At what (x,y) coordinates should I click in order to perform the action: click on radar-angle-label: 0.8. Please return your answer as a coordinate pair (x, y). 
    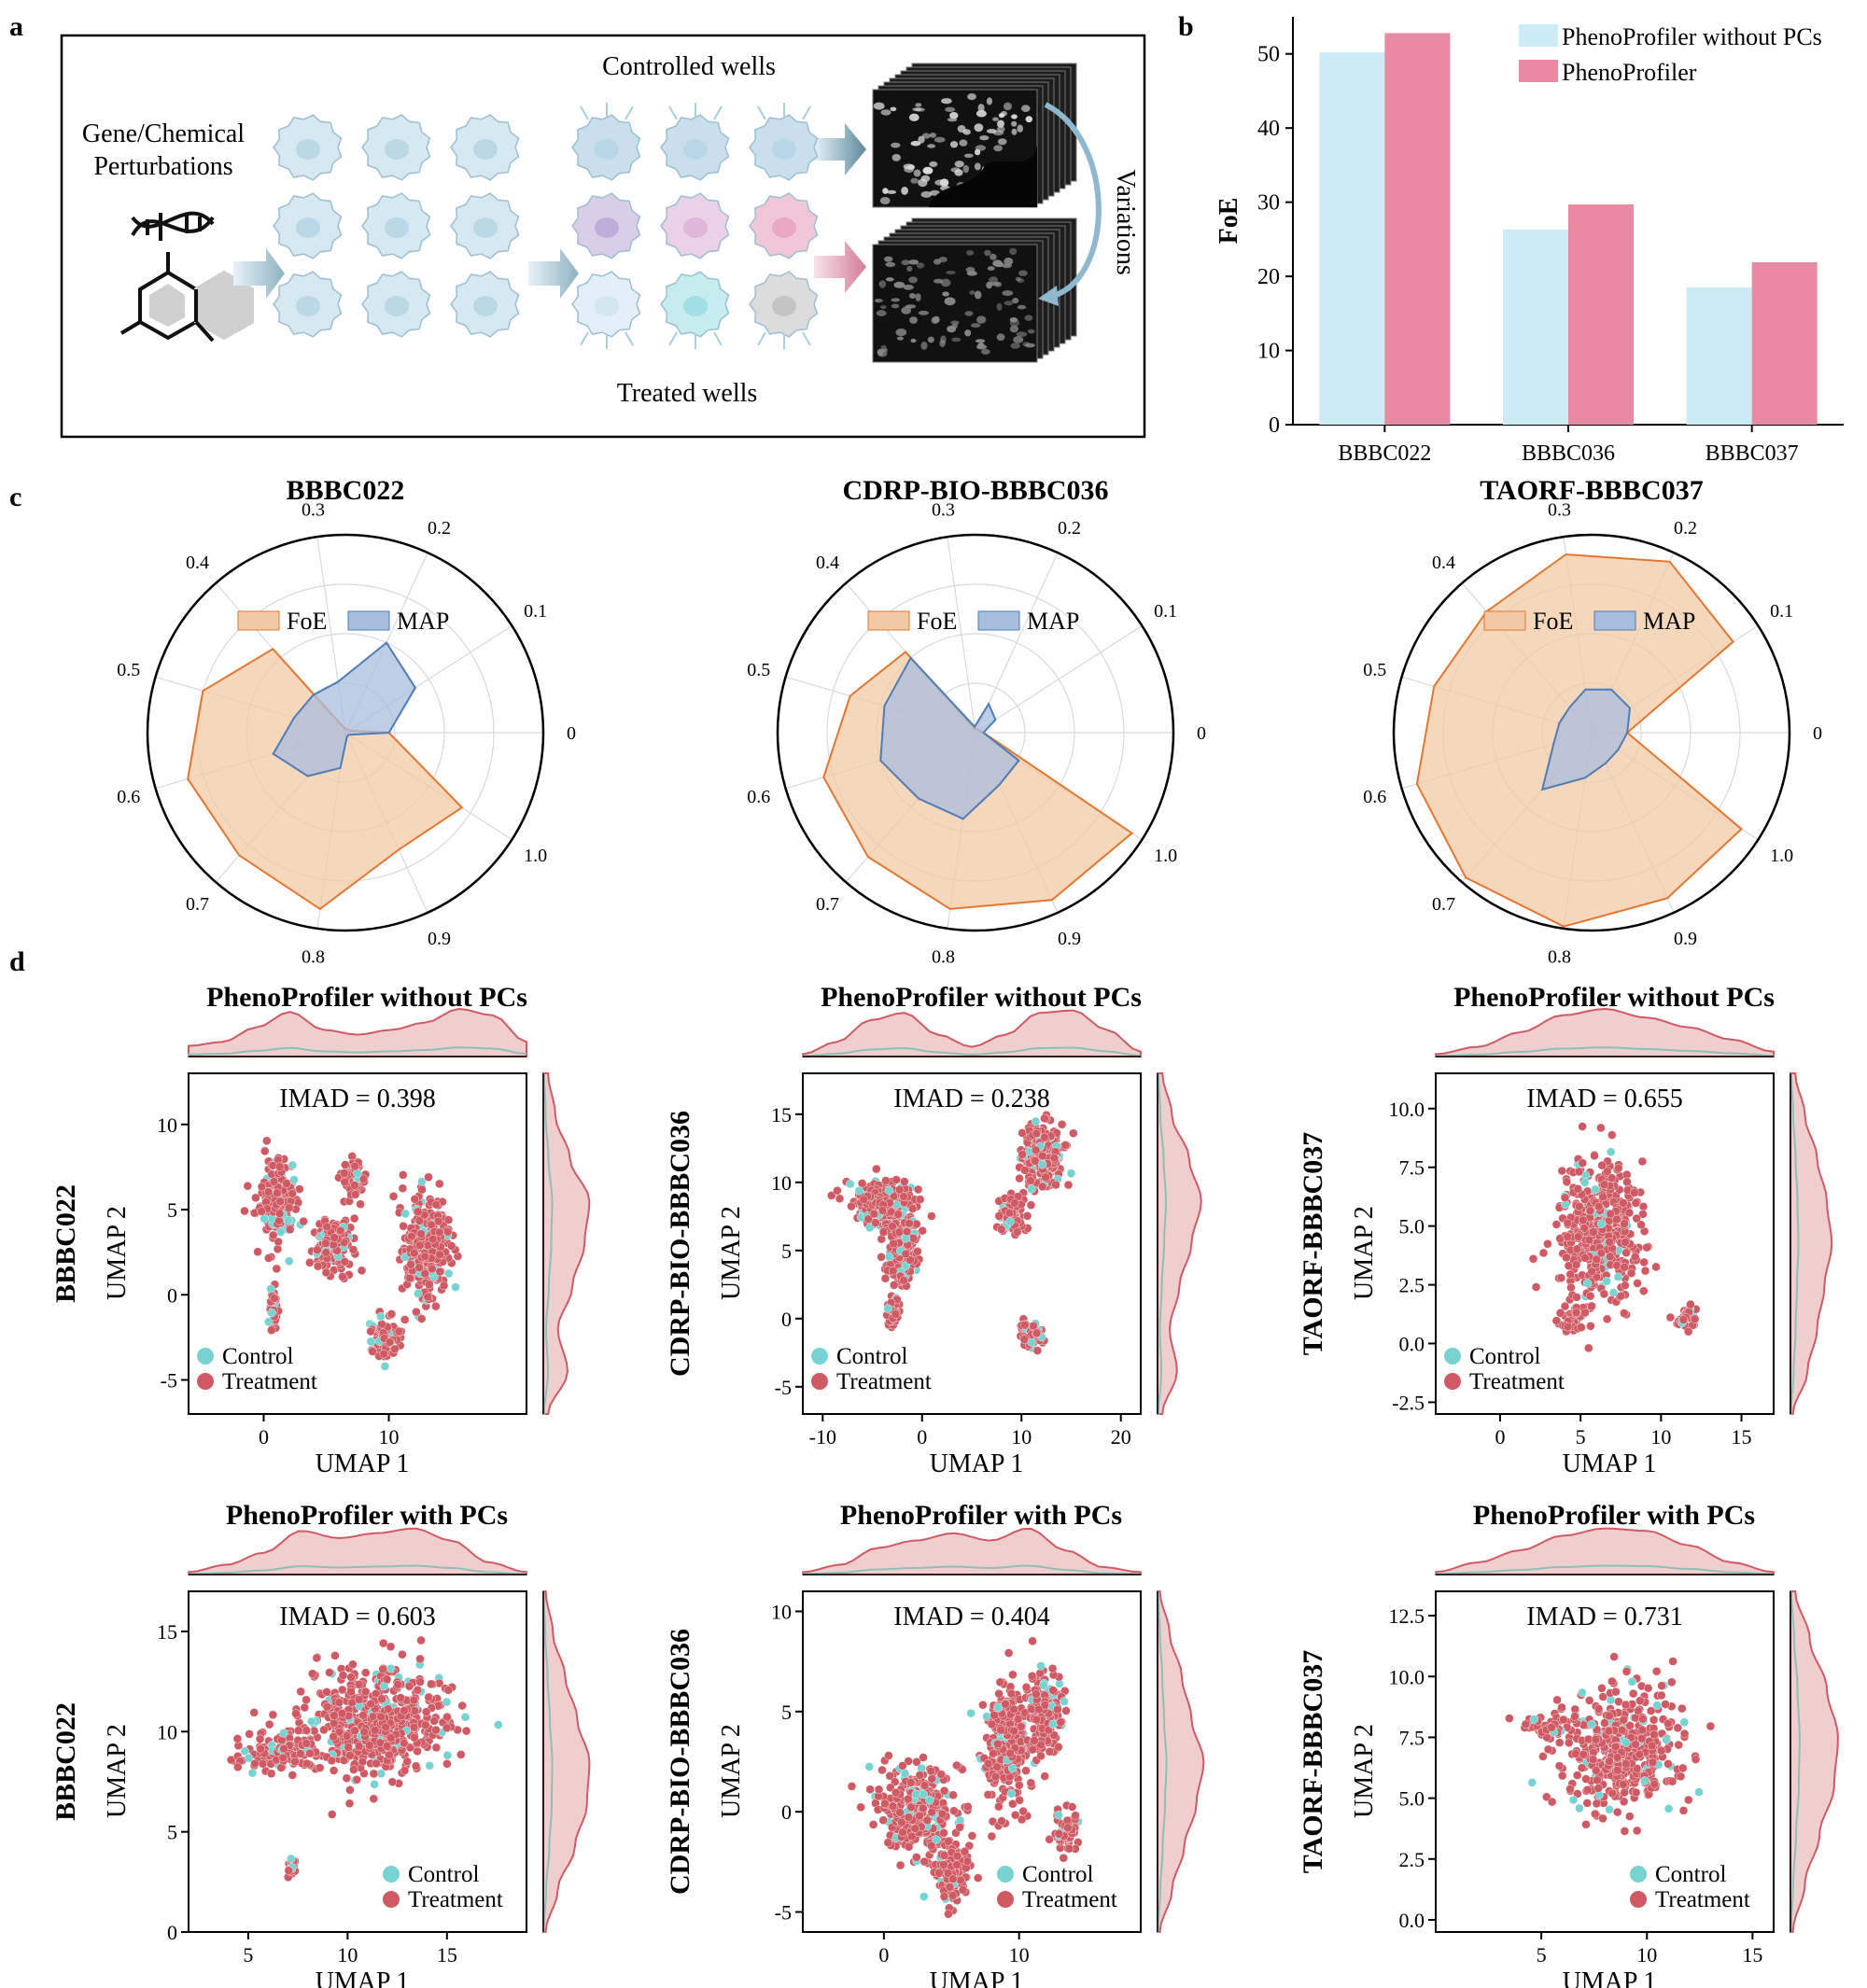
    Looking at the image, I should click on (313, 957).